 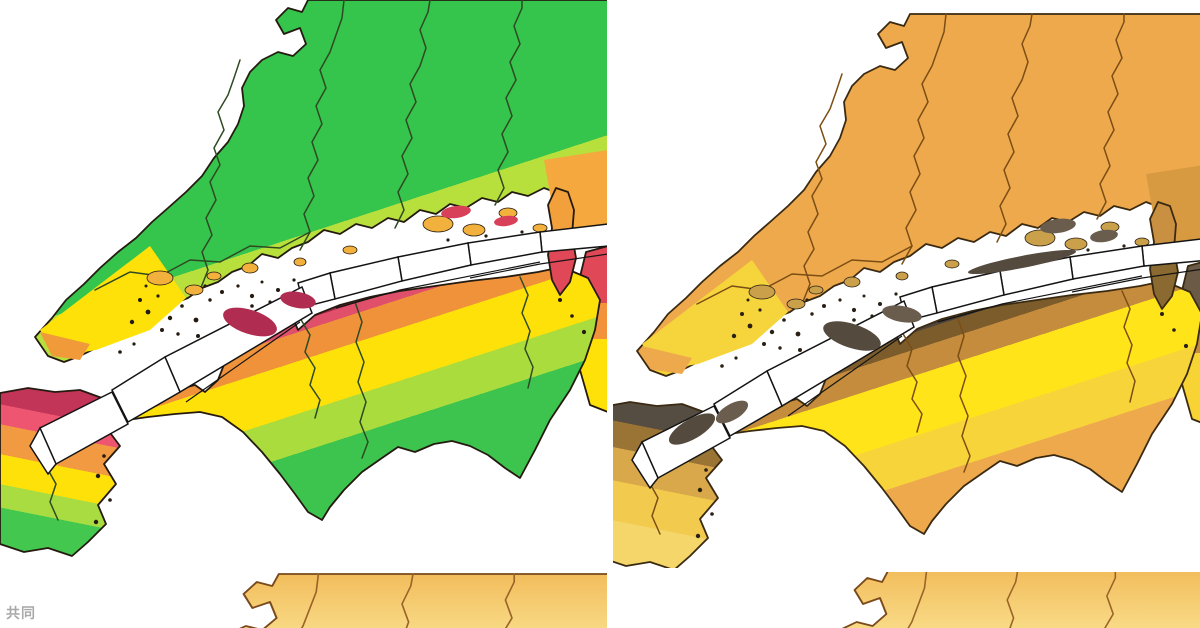 What do you see at coordinates (1022, 262) in the screenshot?
I see `coast-dark-strip` at bounding box center [1022, 262].